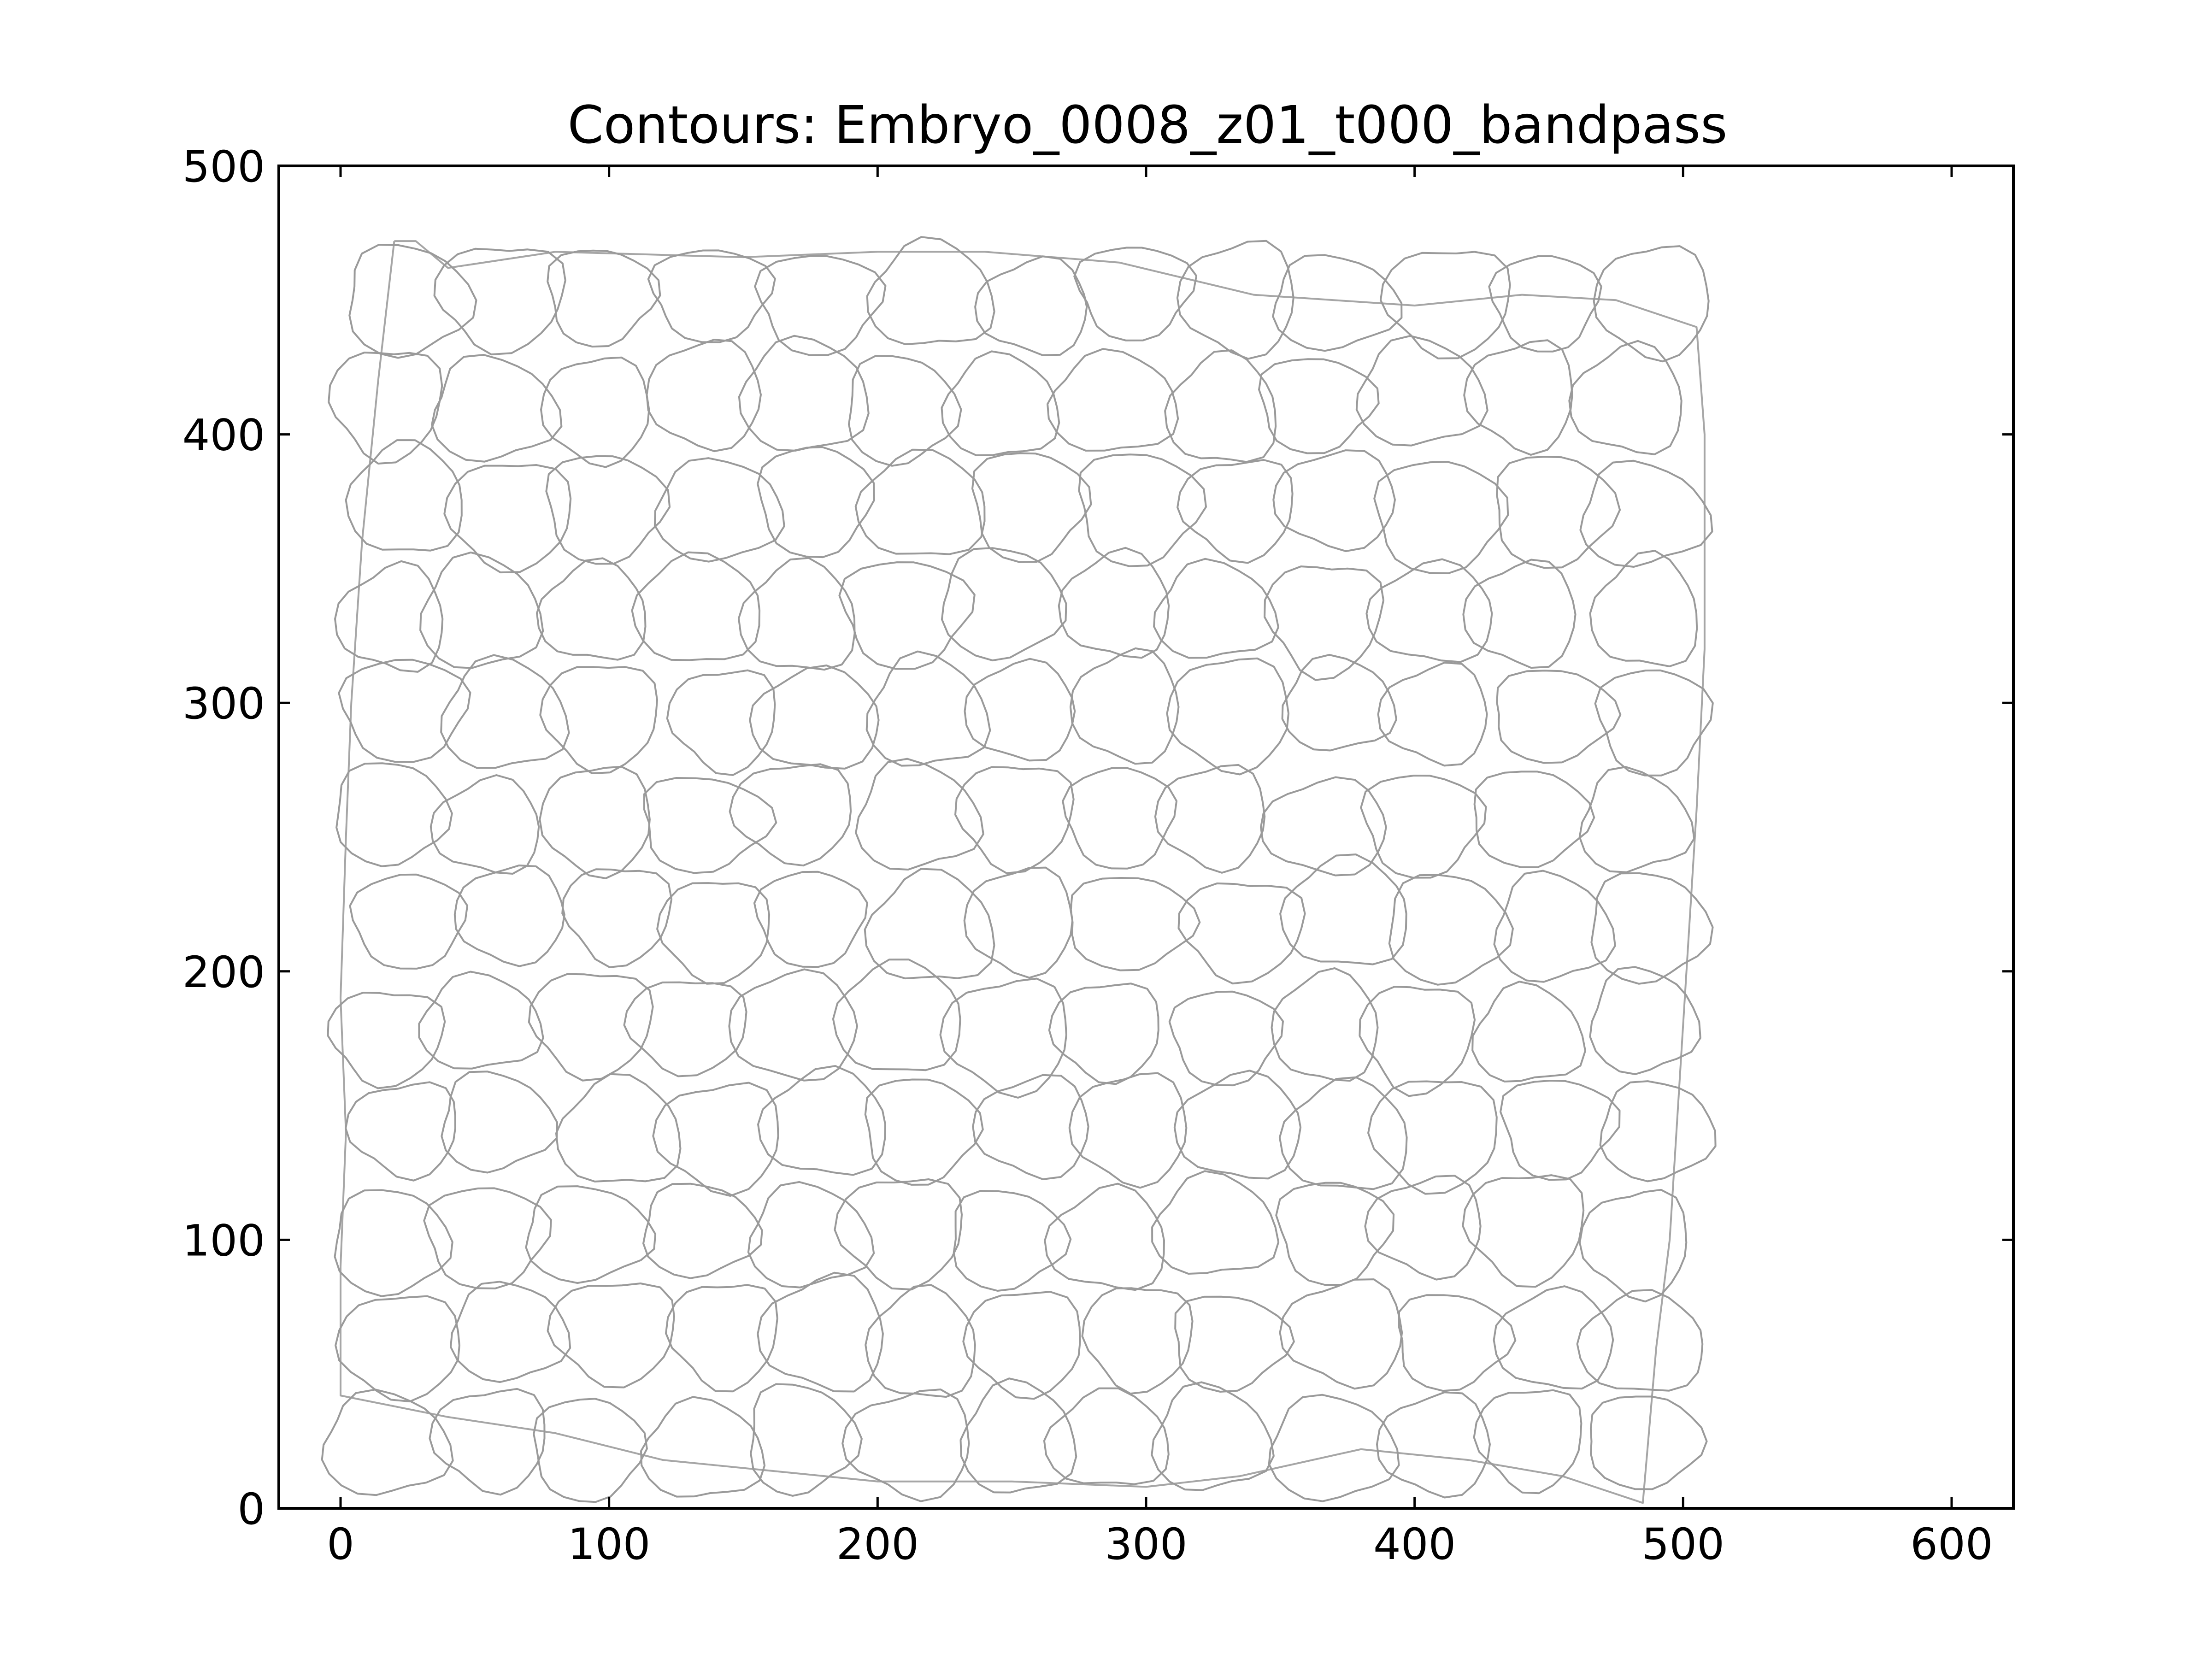 The height and width of the screenshot is (1659, 2212). I want to click on x-tick-label: 300, so click(1146, 1544).